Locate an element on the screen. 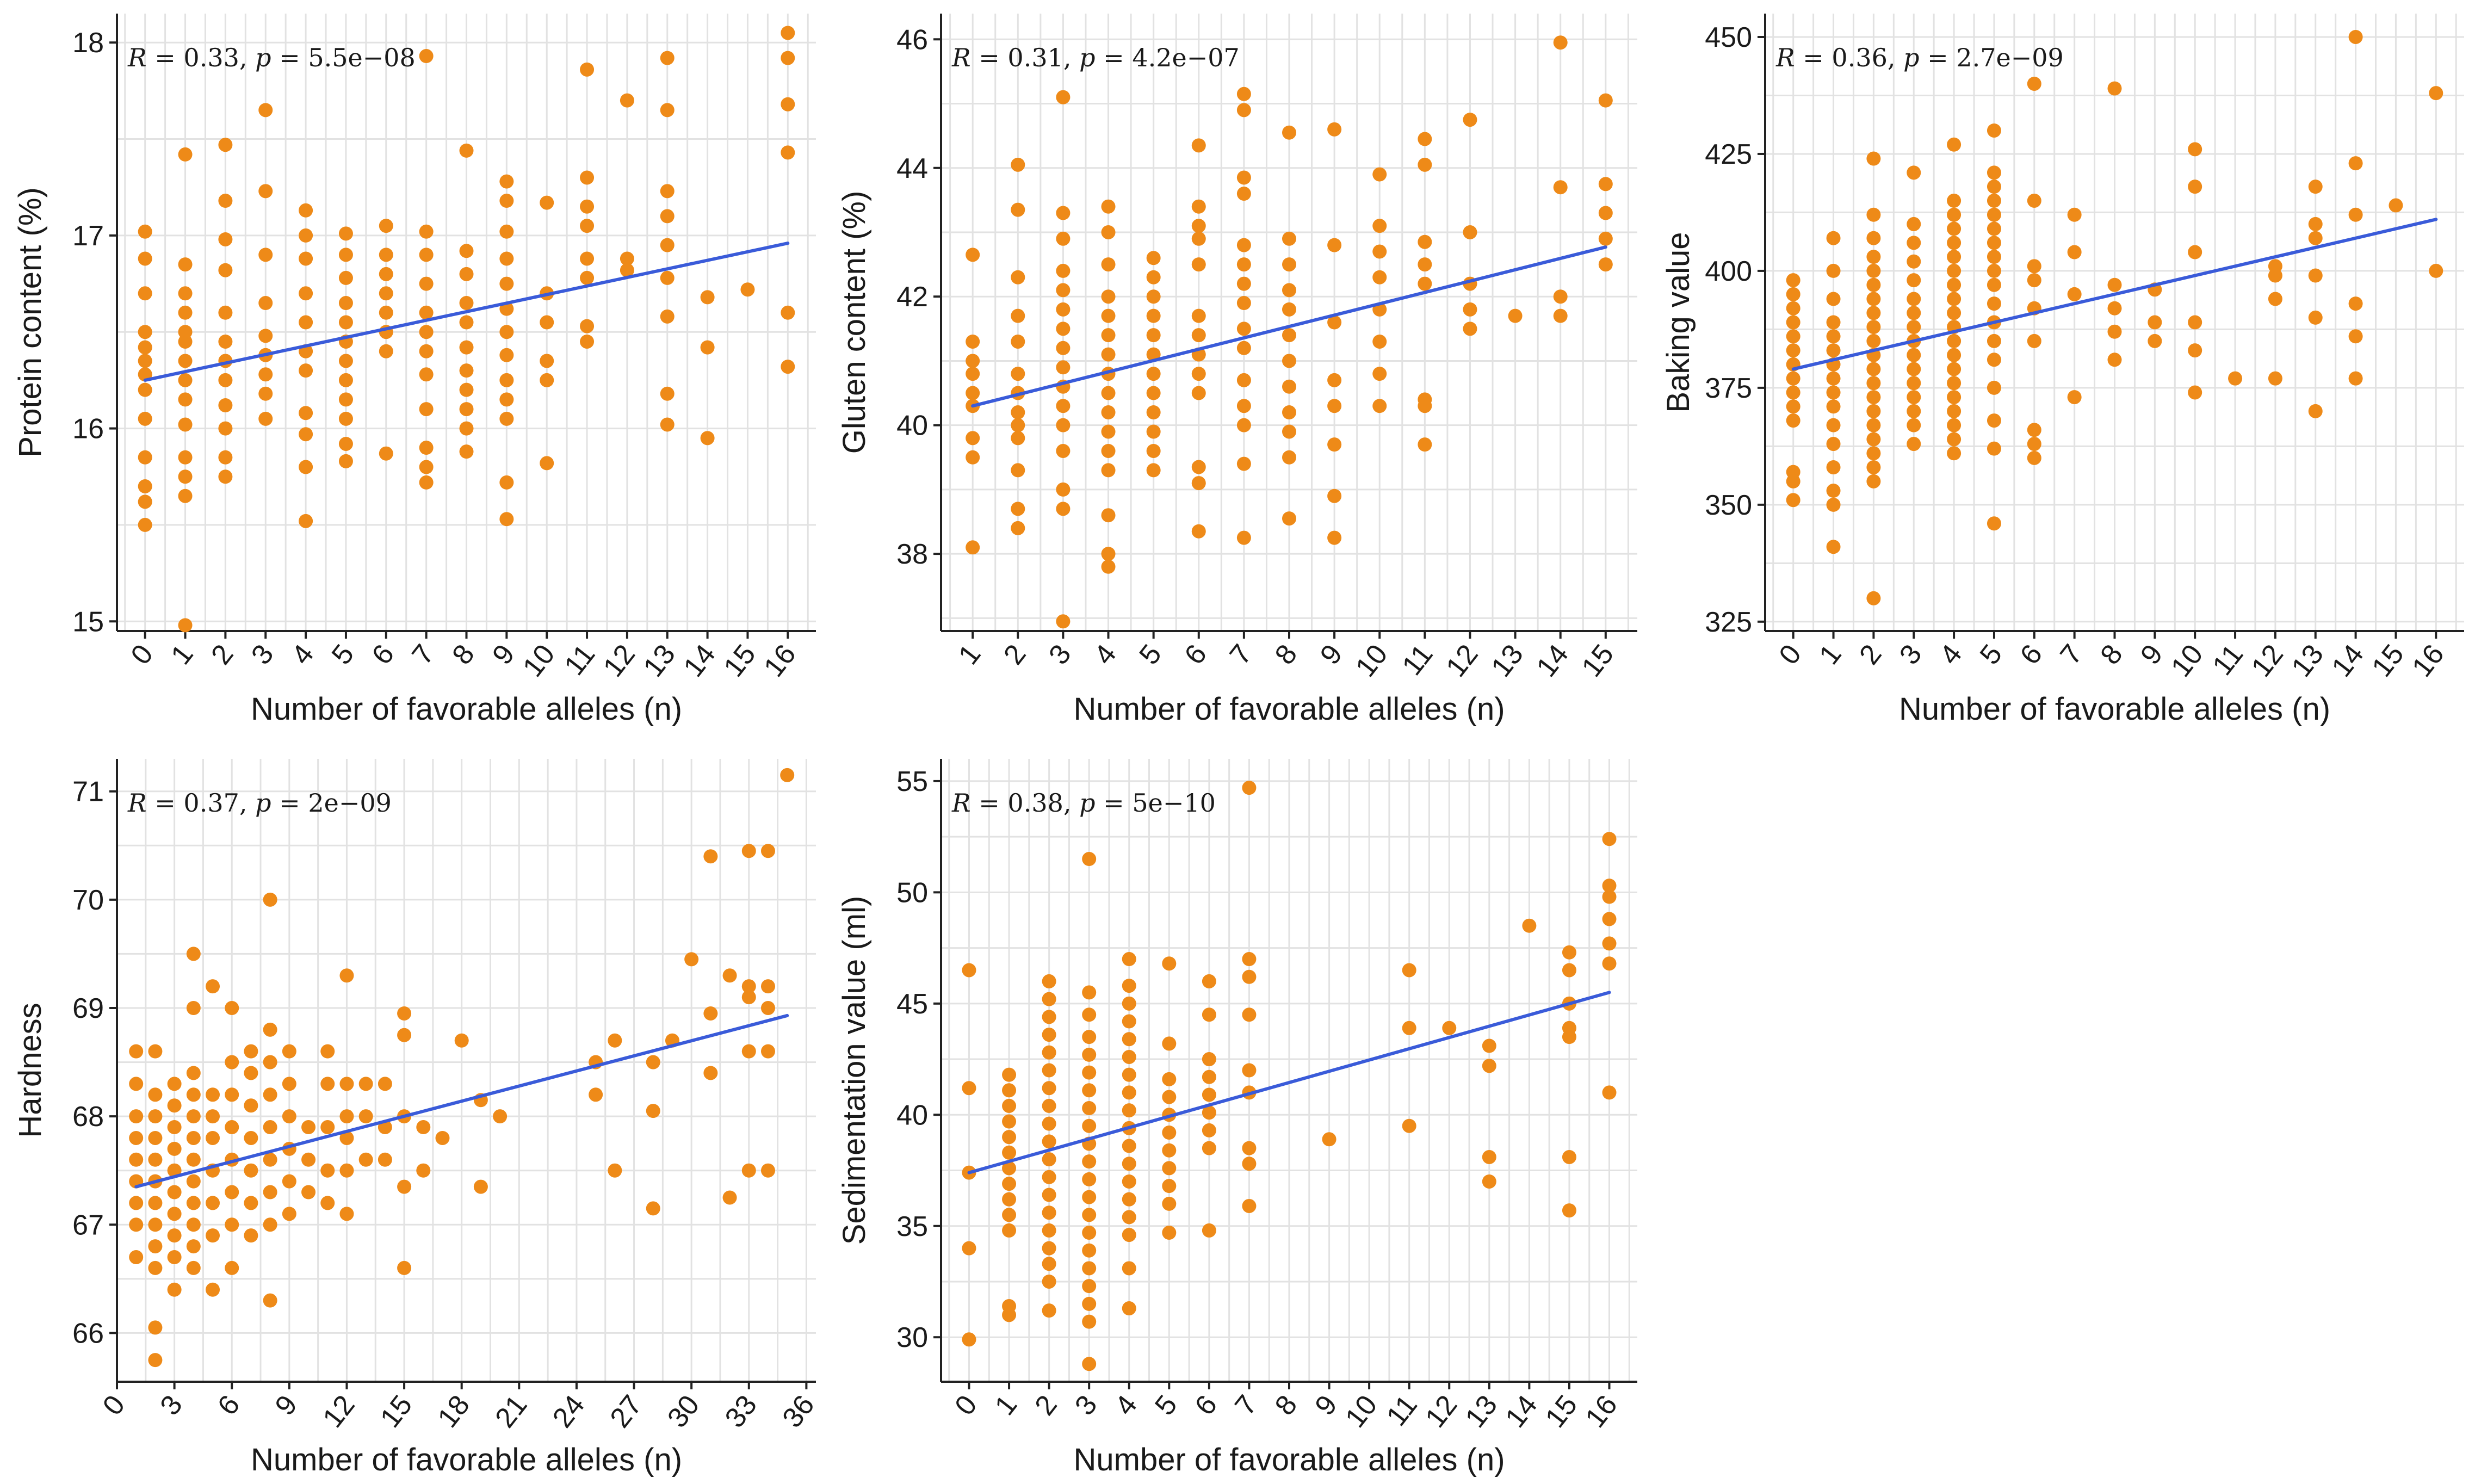 The image size is (2475, 1484). x-tick-label: 27 is located at coordinates (626, 1411).